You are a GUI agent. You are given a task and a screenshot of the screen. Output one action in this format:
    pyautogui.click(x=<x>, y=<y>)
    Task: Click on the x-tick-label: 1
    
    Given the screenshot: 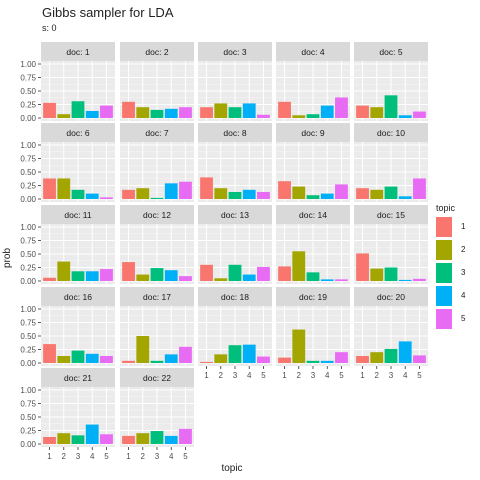 What is the action you would take?
    pyautogui.click(x=206, y=375)
    